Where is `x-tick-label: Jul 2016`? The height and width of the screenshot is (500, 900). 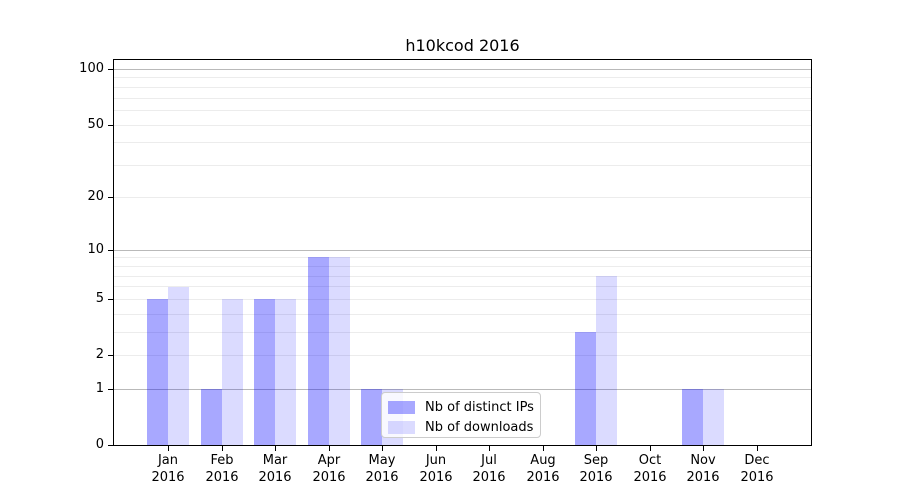
x-tick-label: Jul 2016 is located at coordinates (489, 469).